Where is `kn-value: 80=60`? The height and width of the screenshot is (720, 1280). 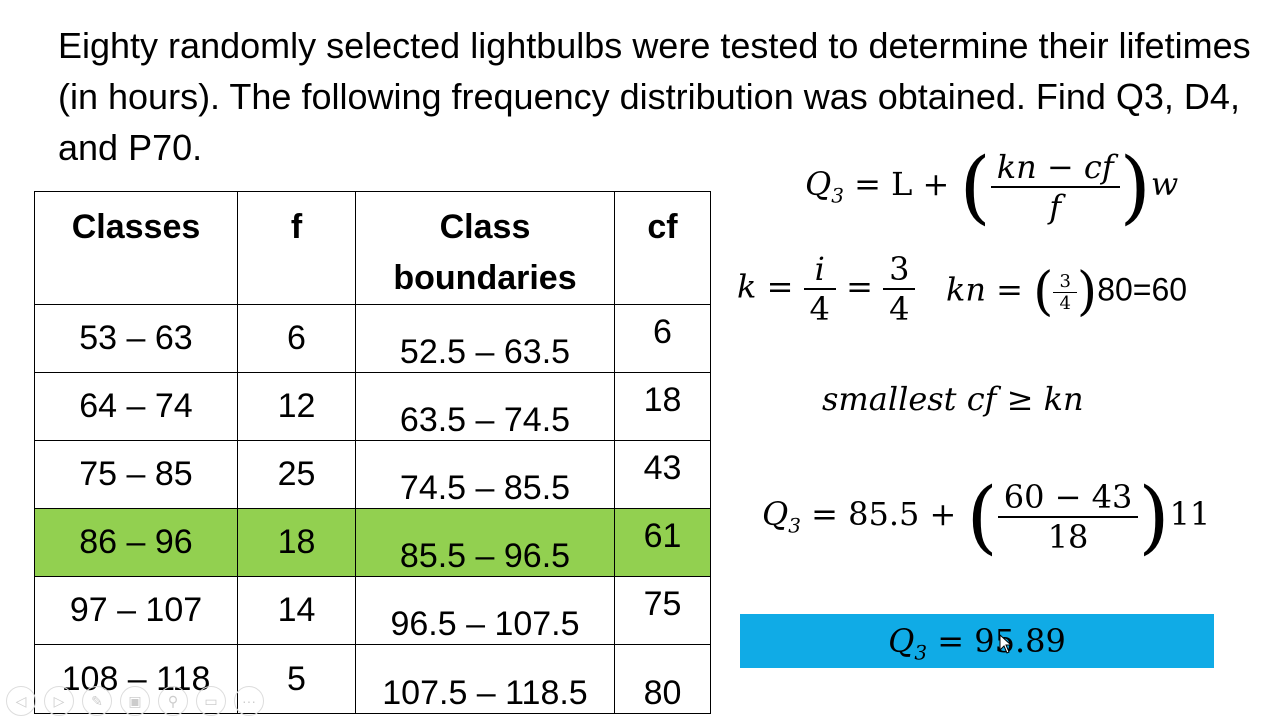
kn-value: 80=60 is located at coordinates (1142, 289).